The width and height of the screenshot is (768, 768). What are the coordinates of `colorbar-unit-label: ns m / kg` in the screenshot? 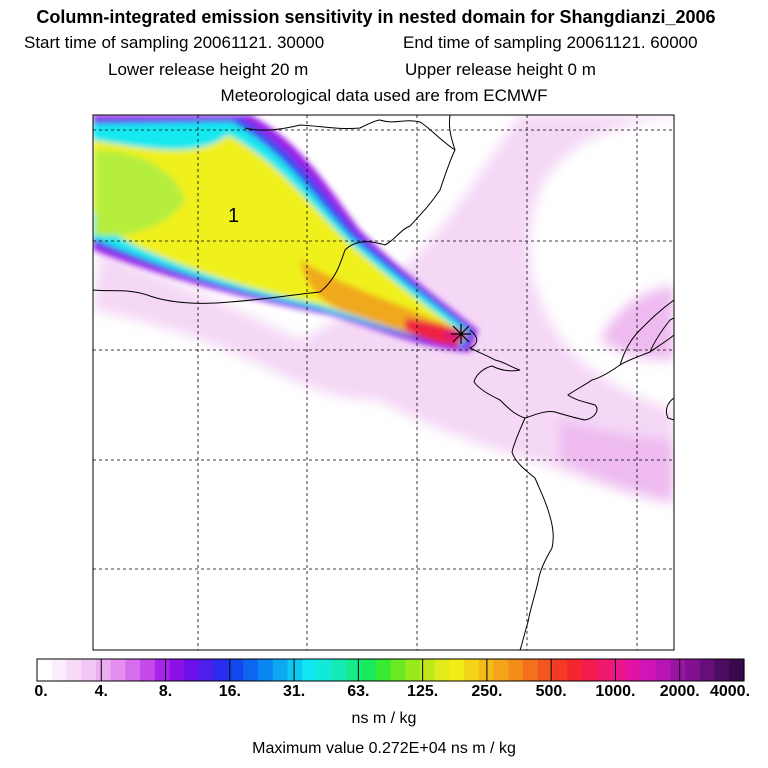 It's located at (384, 718).